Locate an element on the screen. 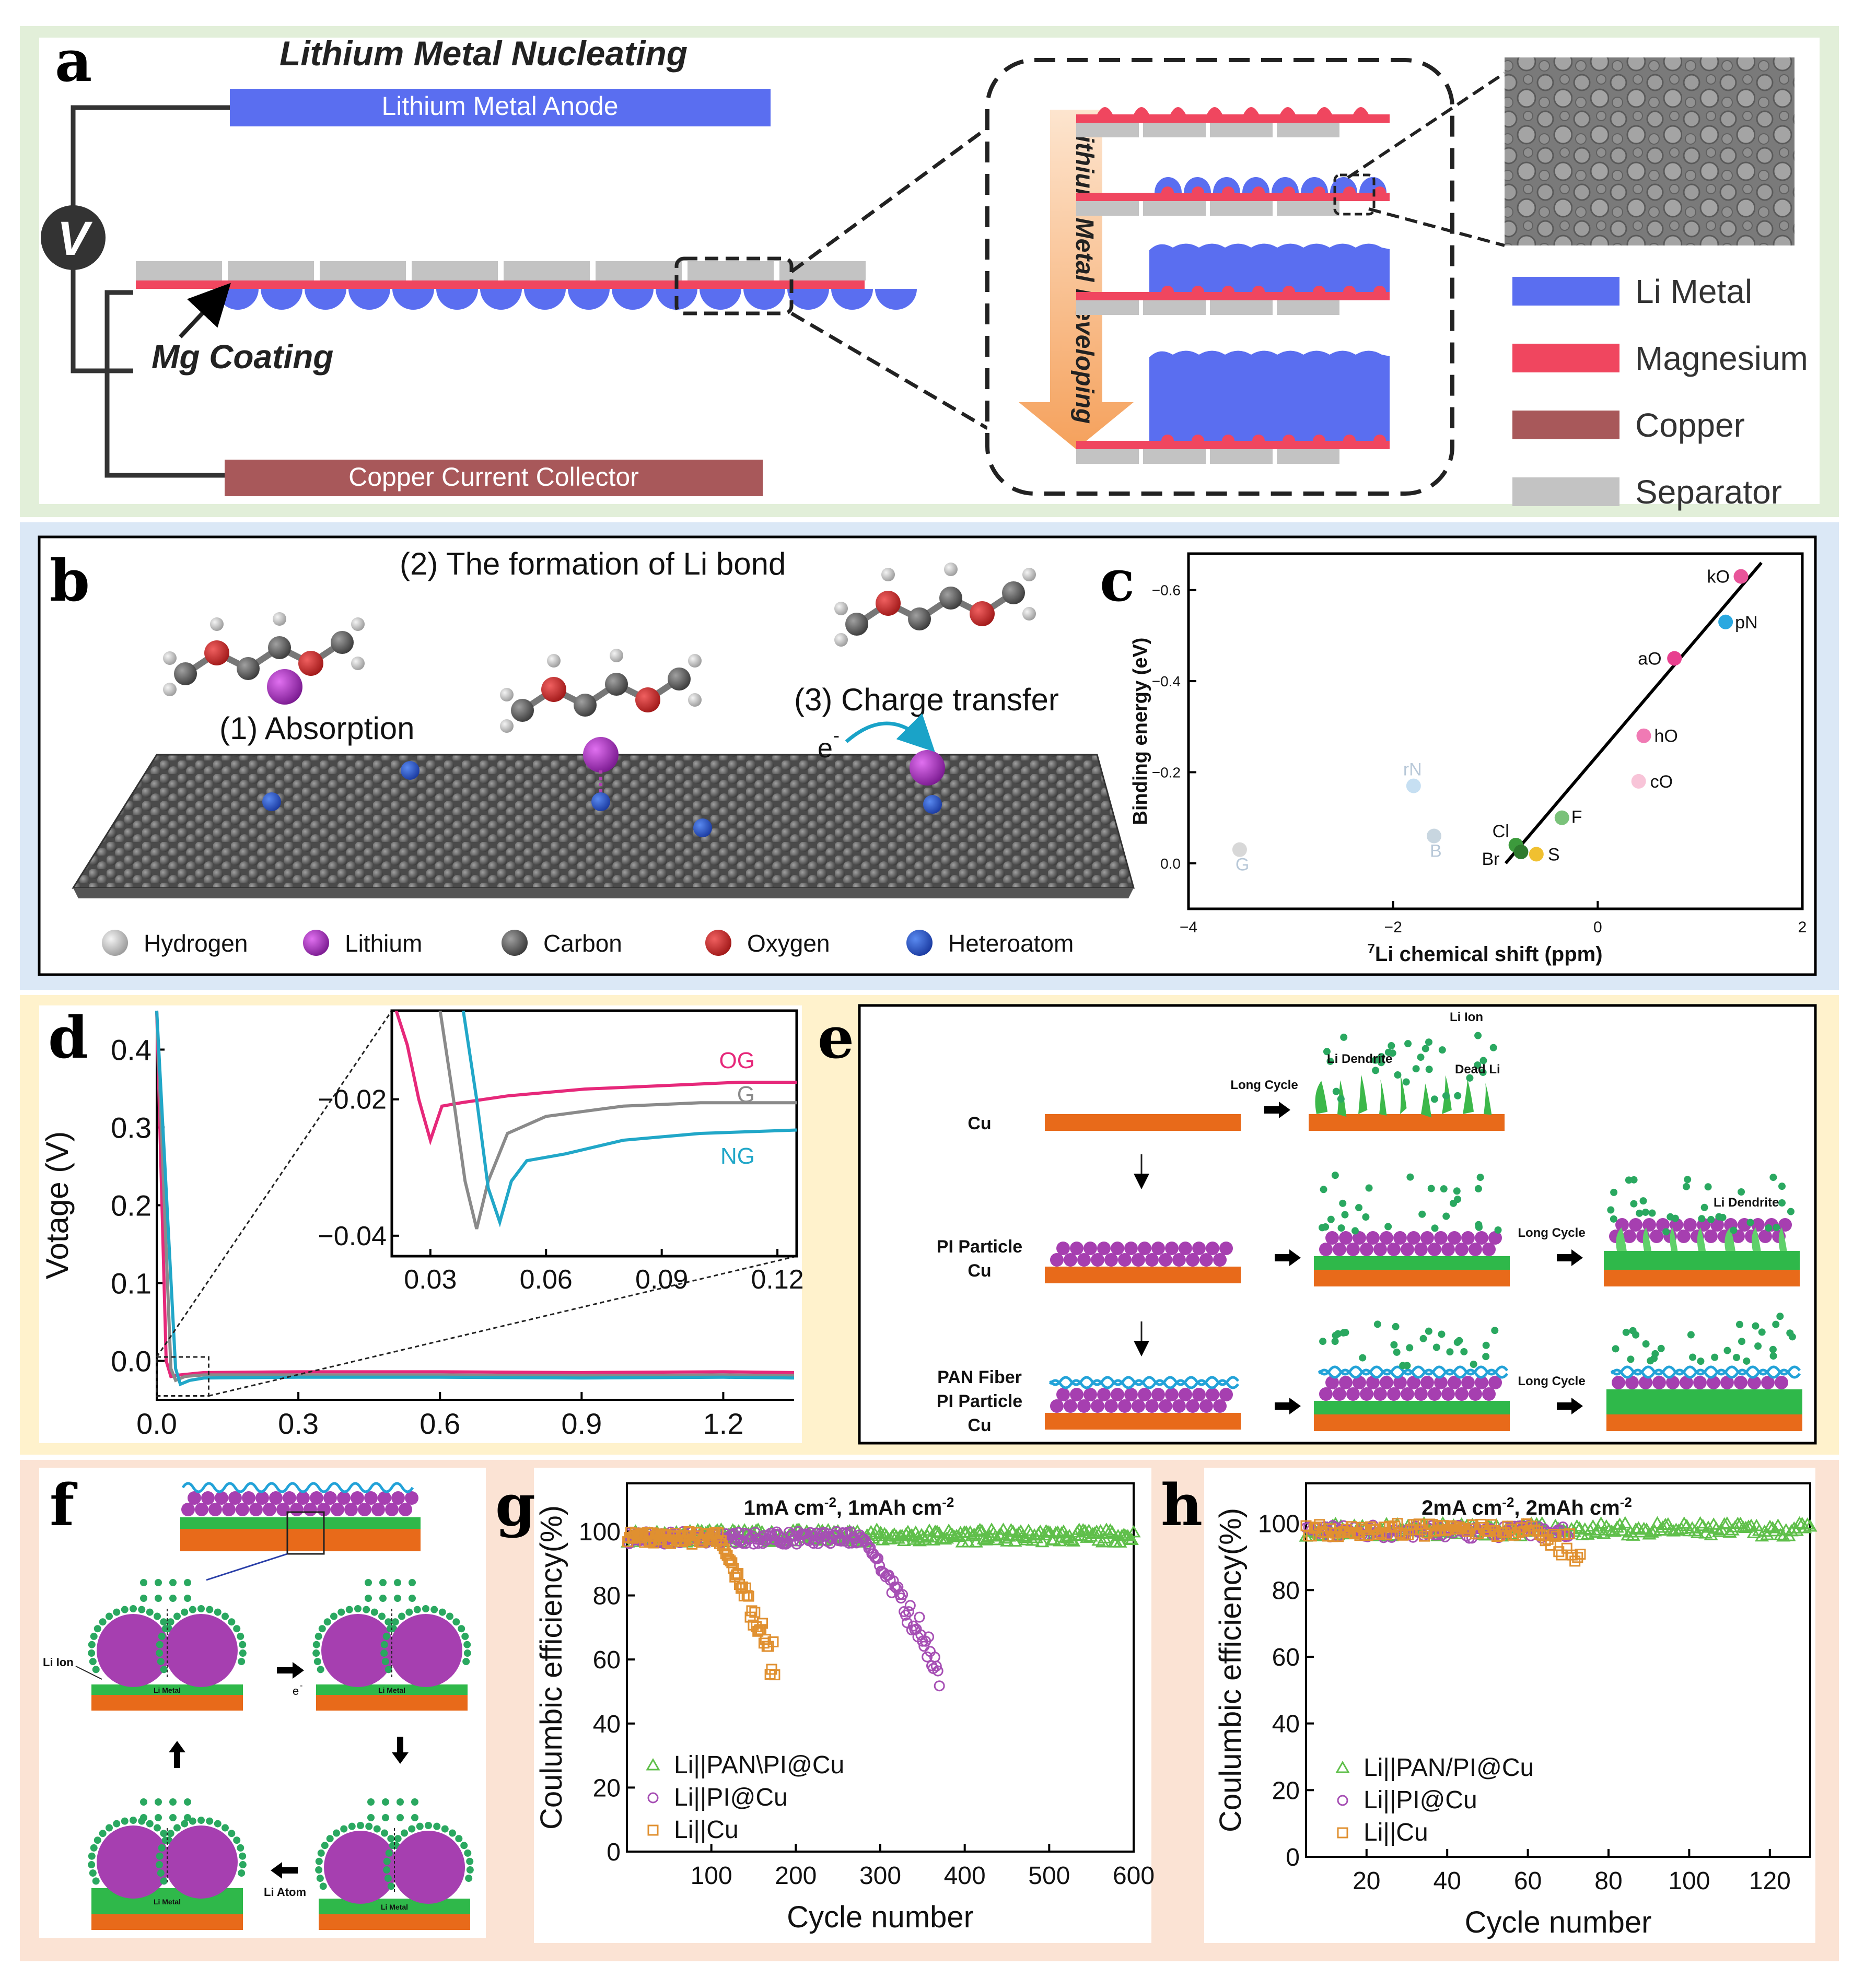 Image resolution: width=1876 pixels, height=1978 pixels. x-tick-label: 0 is located at coordinates (1597, 927).